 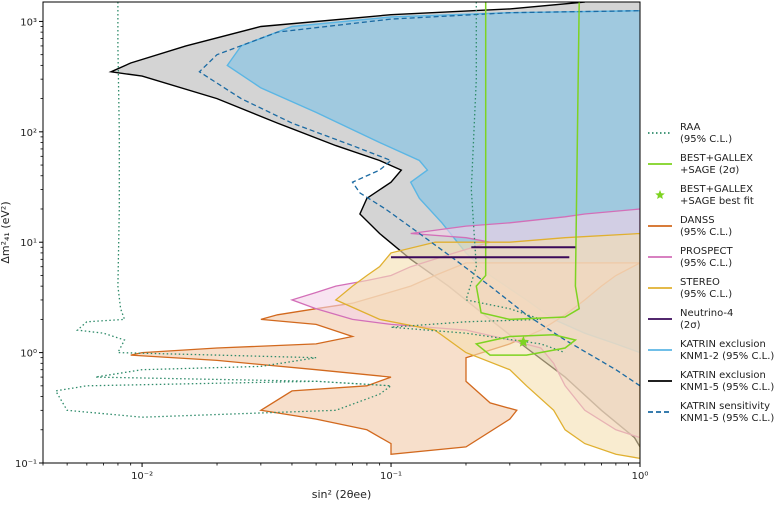 I want to click on legend-label: Neutrino-4, so click(x=706, y=313).